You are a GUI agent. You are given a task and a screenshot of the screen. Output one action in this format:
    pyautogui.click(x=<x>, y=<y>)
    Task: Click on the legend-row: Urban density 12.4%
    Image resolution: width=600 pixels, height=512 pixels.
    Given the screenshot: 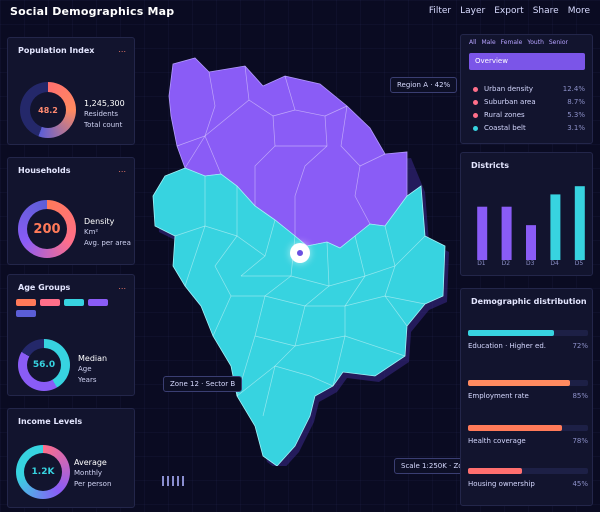 What is the action you would take?
    pyautogui.click(x=529, y=89)
    